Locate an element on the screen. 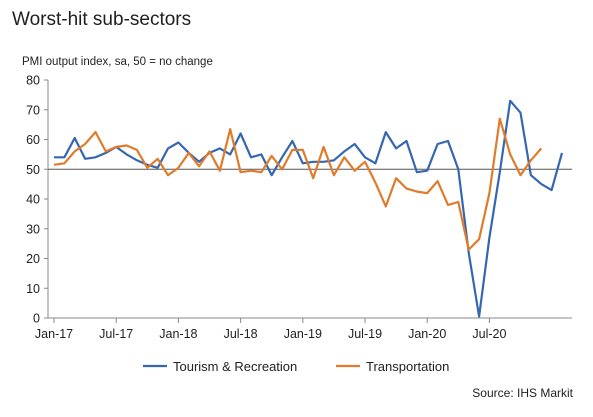 The width and height of the screenshot is (593, 417). source-note: Source: IHS Markit is located at coordinates (522, 393).